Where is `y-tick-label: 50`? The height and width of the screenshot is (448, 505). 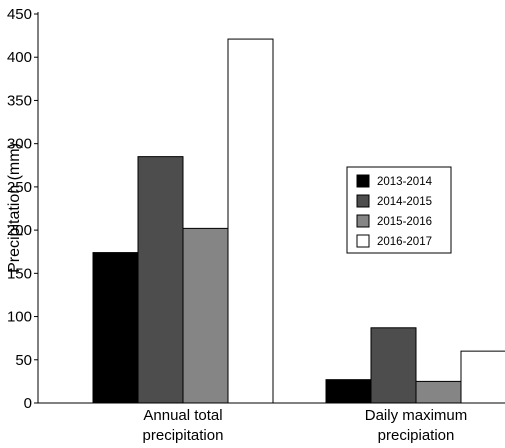 y-tick-label: 50 is located at coordinates (23, 360).